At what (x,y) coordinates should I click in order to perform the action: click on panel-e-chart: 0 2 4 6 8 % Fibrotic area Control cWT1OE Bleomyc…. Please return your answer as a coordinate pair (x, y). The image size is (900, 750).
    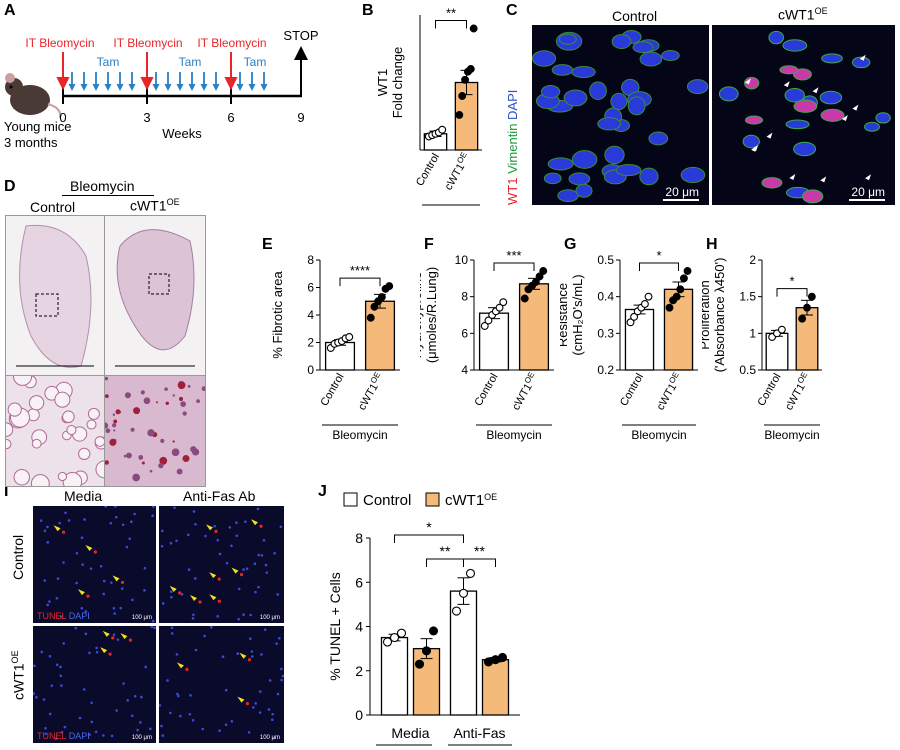
    Looking at the image, I should click on (335, 347).